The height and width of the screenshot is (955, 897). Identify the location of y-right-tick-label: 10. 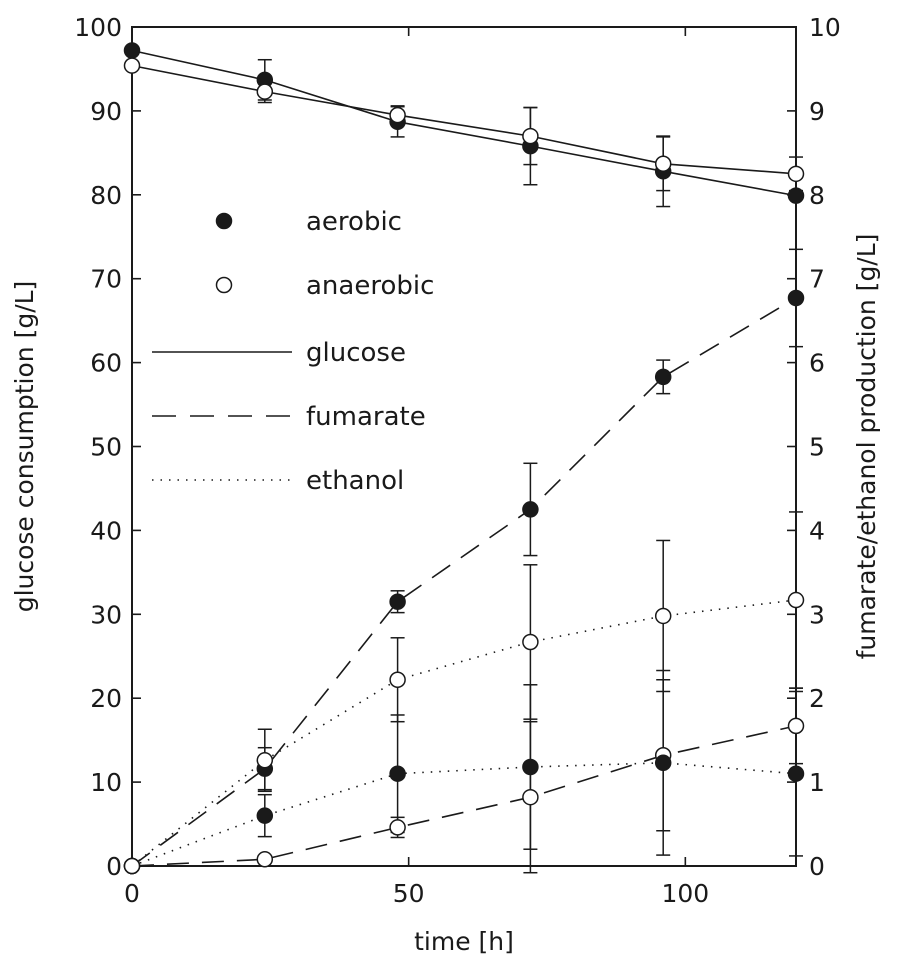
(825, 27).